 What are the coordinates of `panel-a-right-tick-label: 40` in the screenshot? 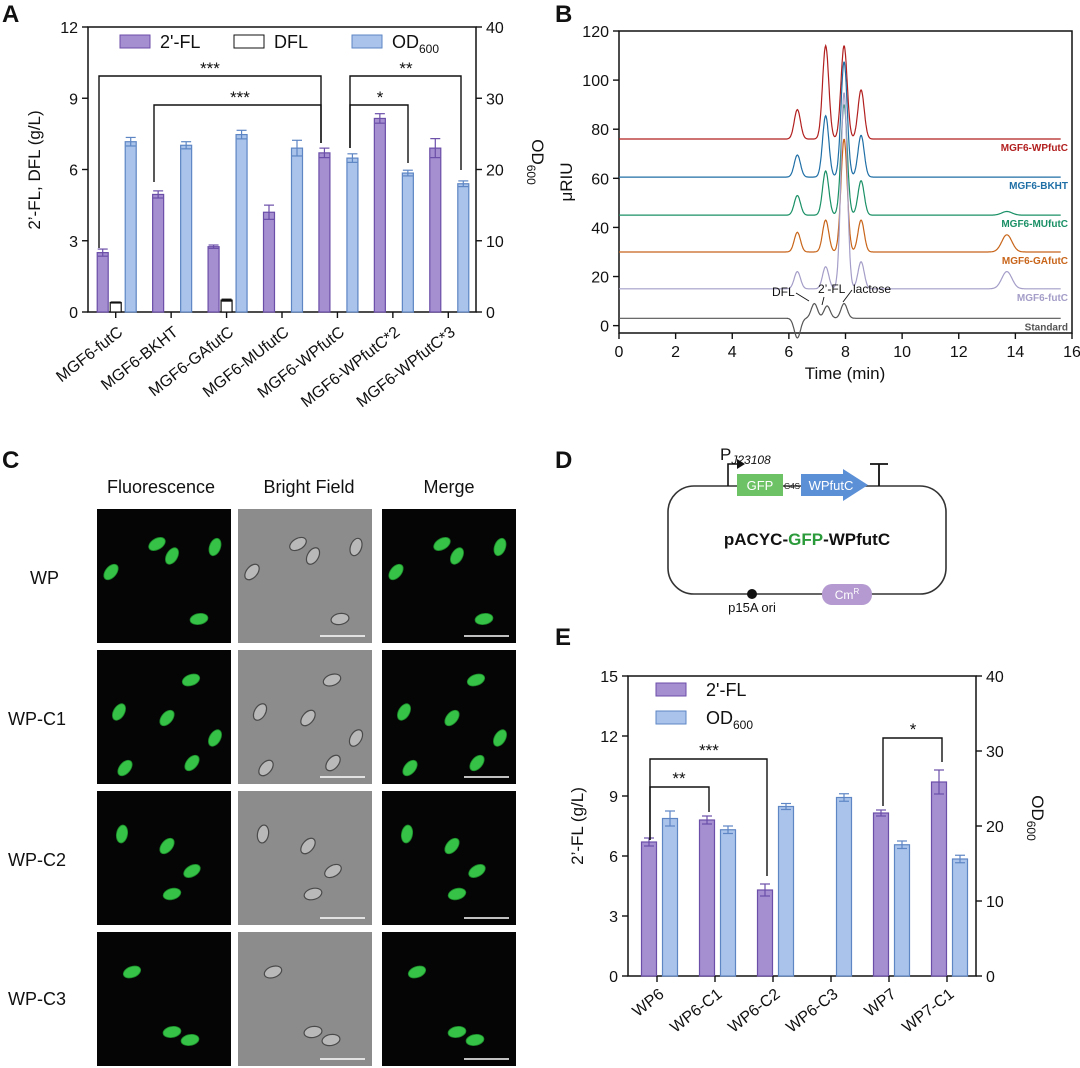 It's located at (495, 28).